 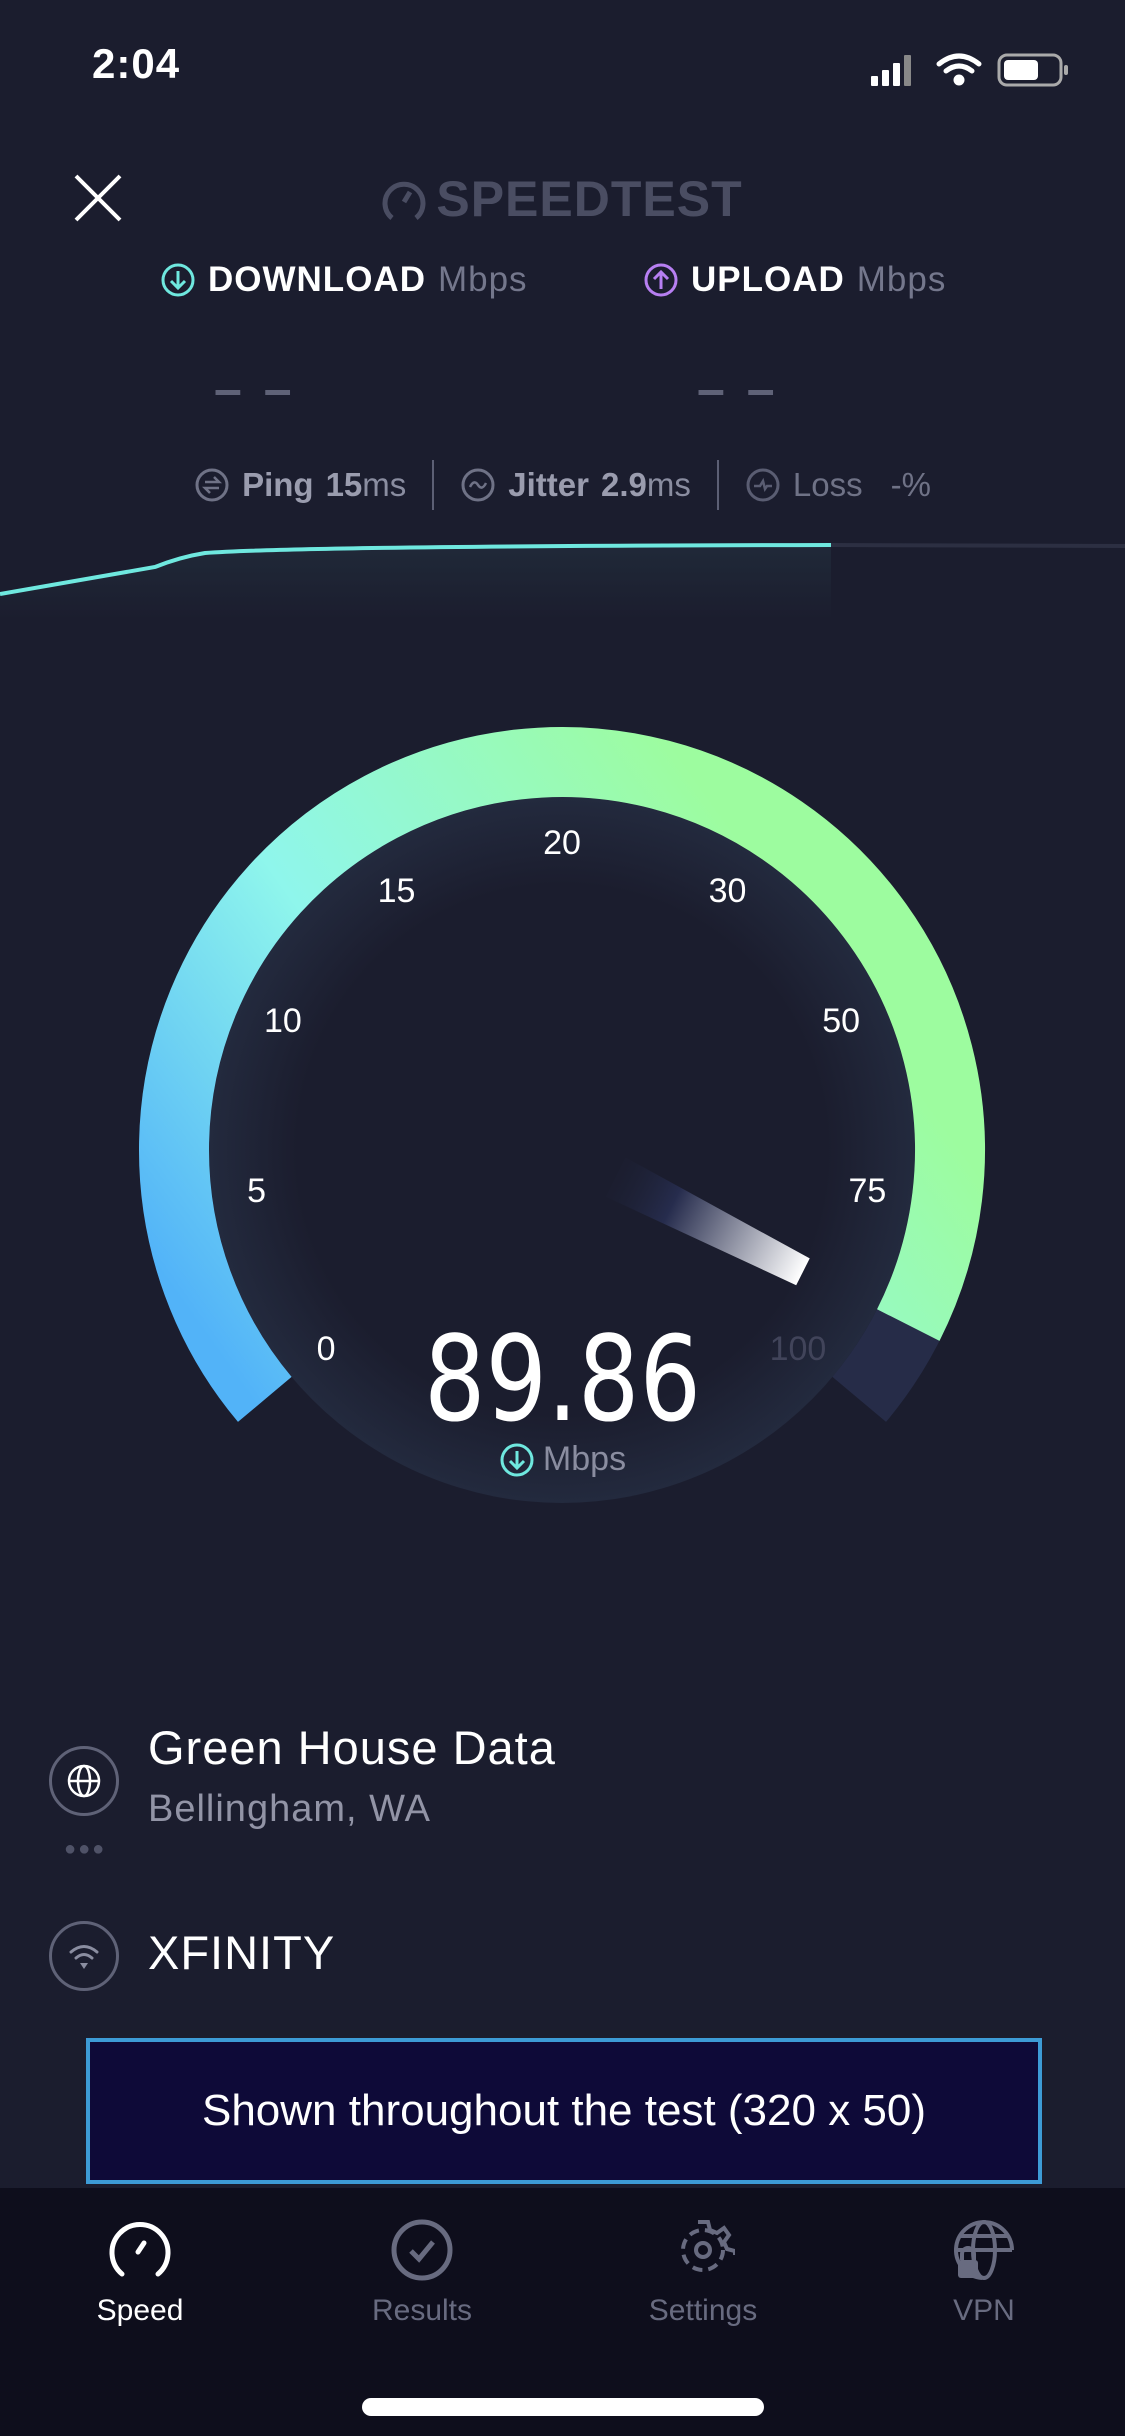 I want to click on download-header: DOWNLOAD Mbps, so click(x=344, y=280).